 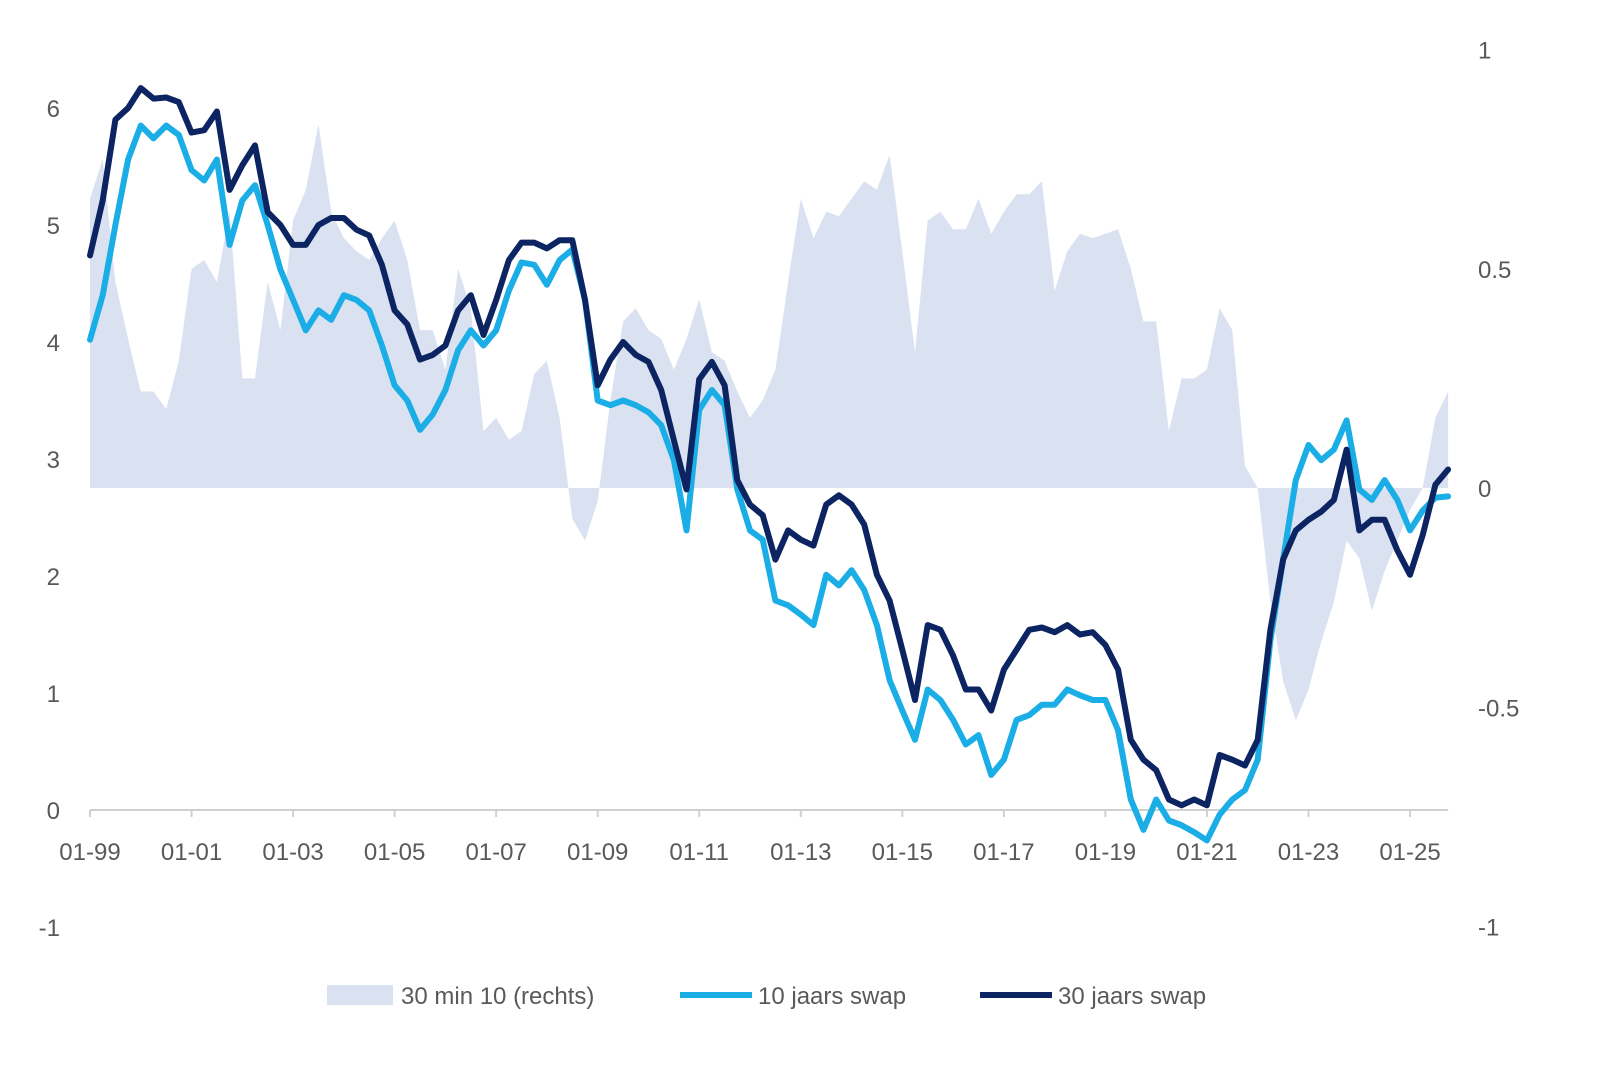 What do you see at coordinates (191, 852) in the screenshot?
I see `x-tick-label: 01-01` at bounding box center [191, 852].